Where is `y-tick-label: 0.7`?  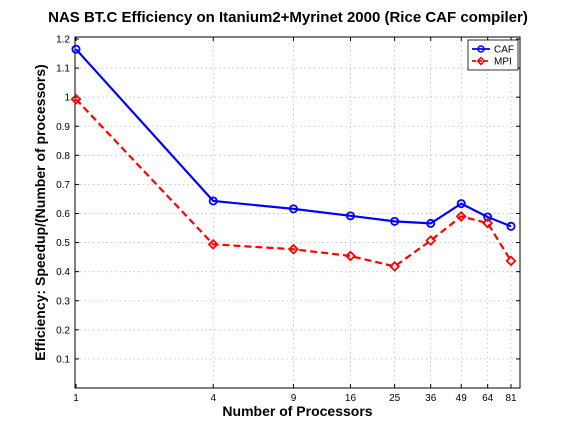 y-tick-label: 0.7 is located at coordinates (63, 185).